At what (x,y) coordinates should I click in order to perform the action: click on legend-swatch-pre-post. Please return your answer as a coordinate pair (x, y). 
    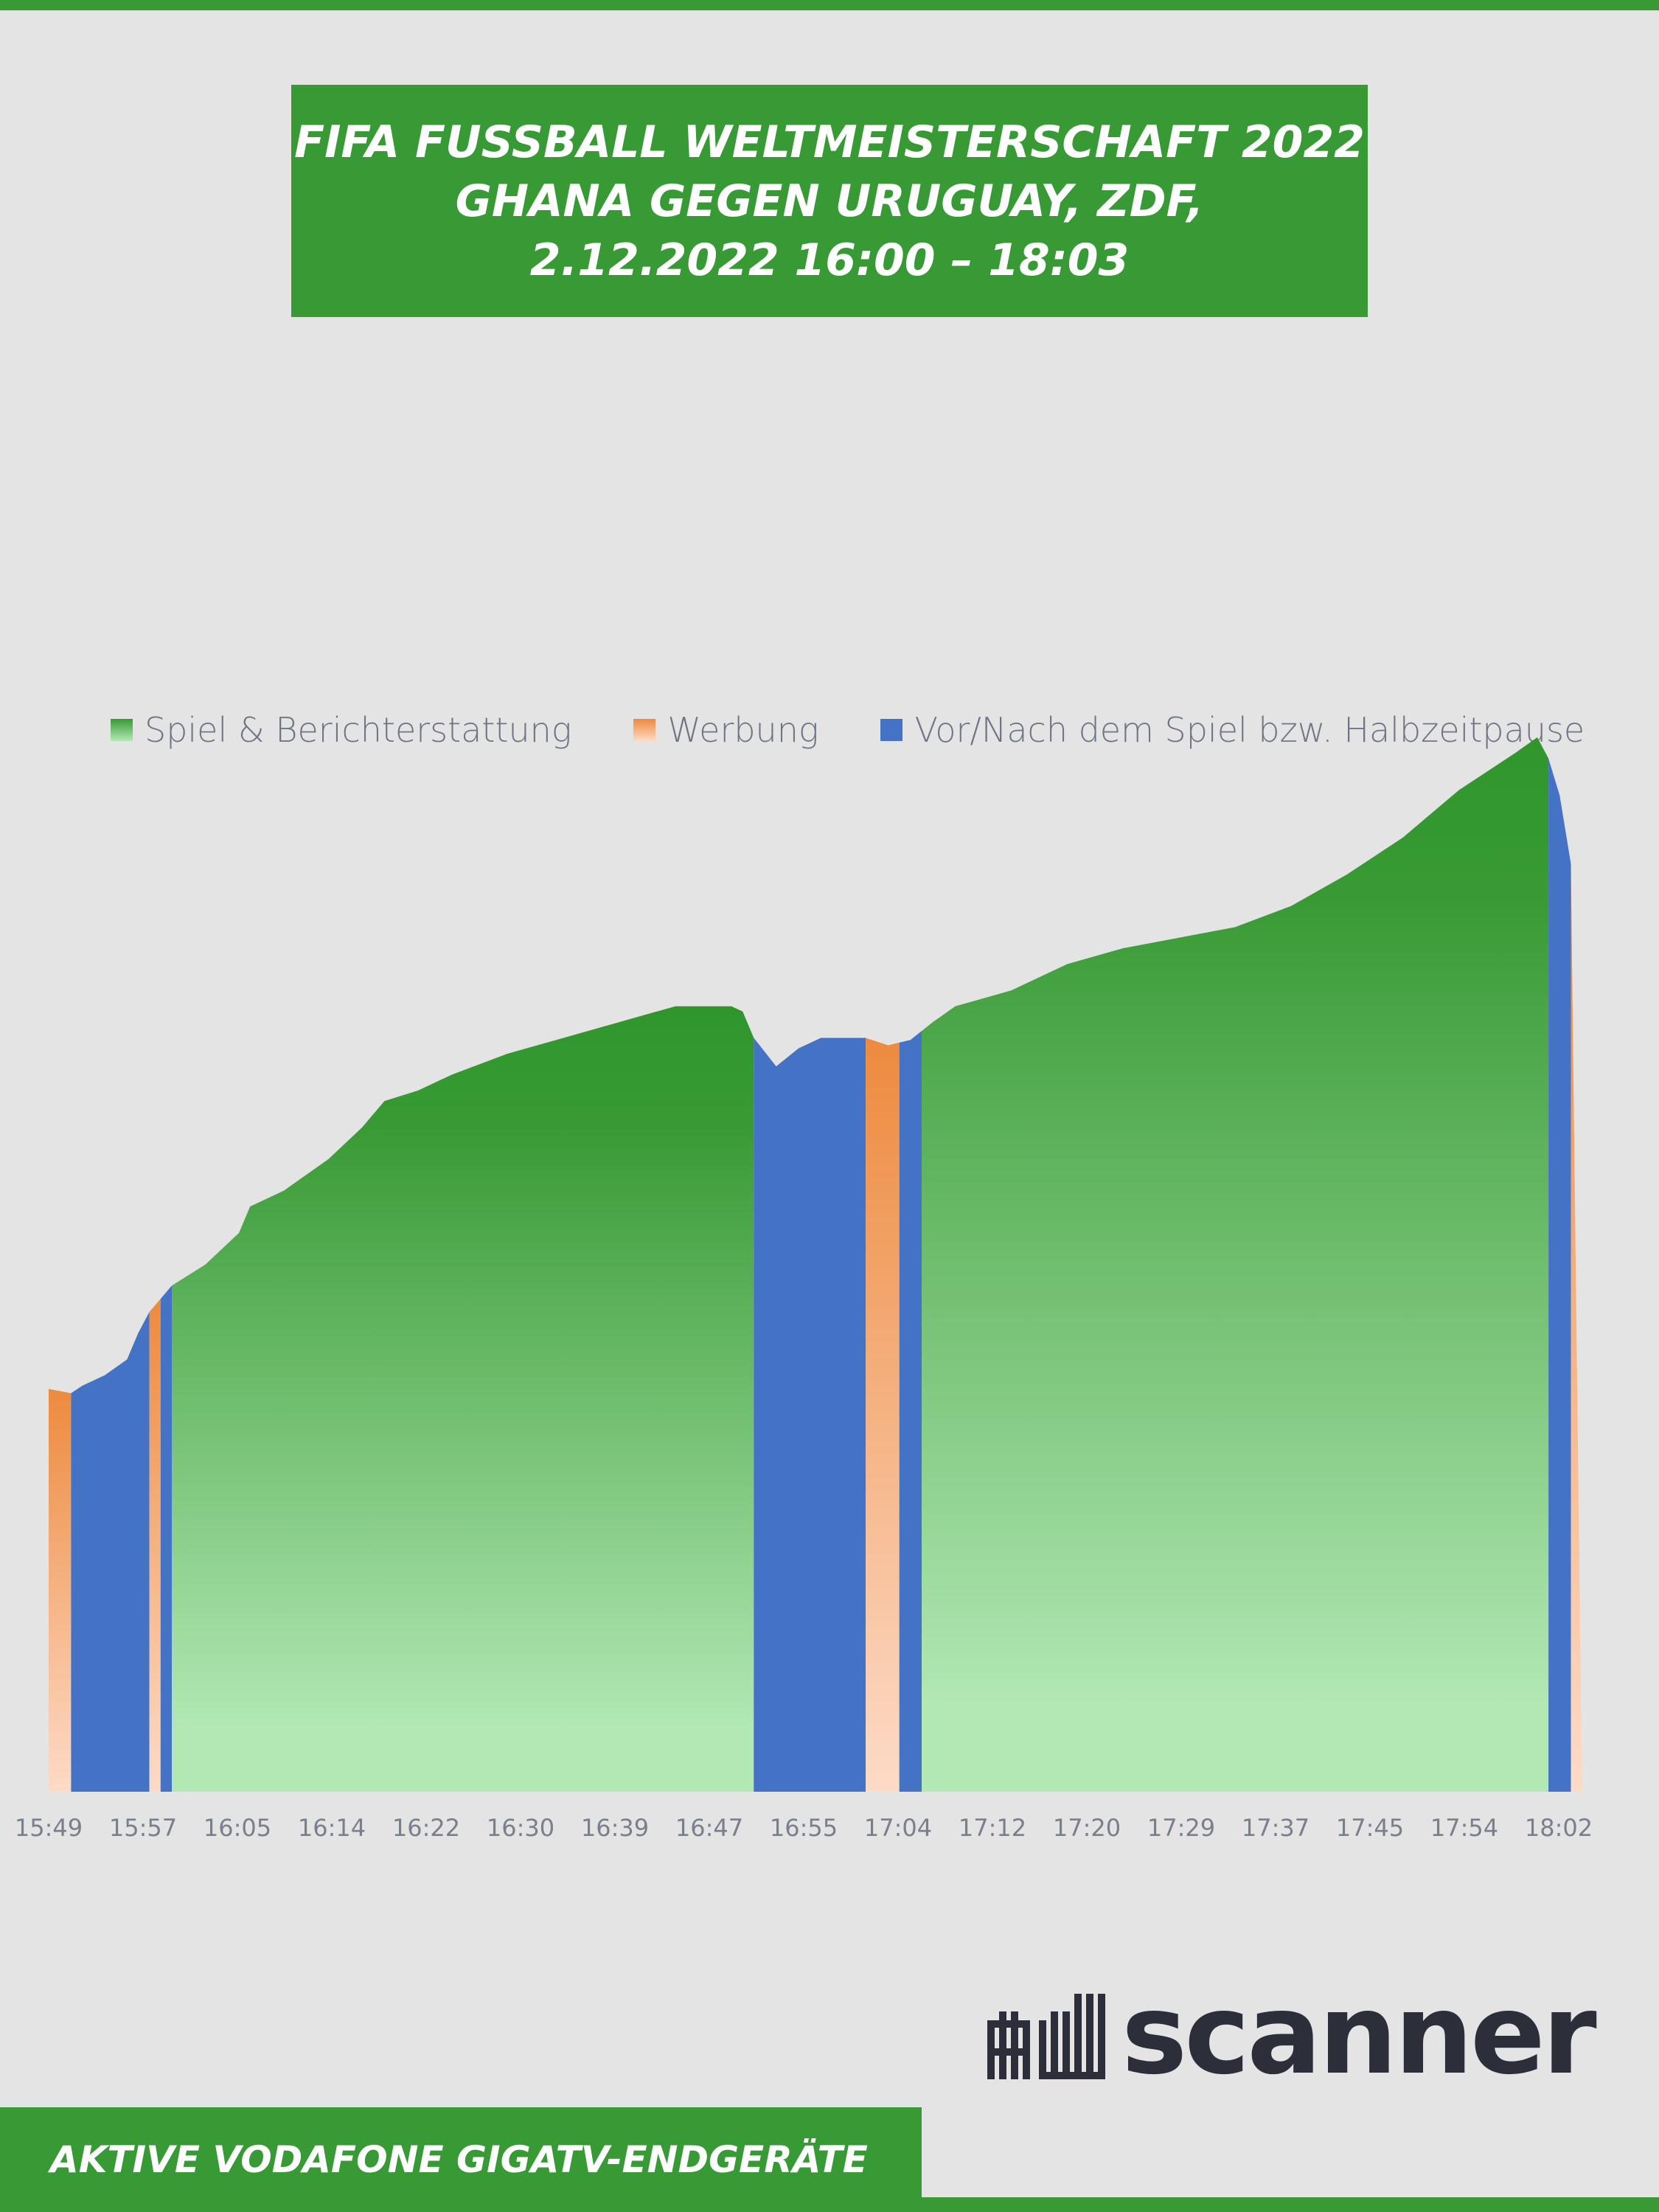
    Looking at the image, I should click on (891, 730).